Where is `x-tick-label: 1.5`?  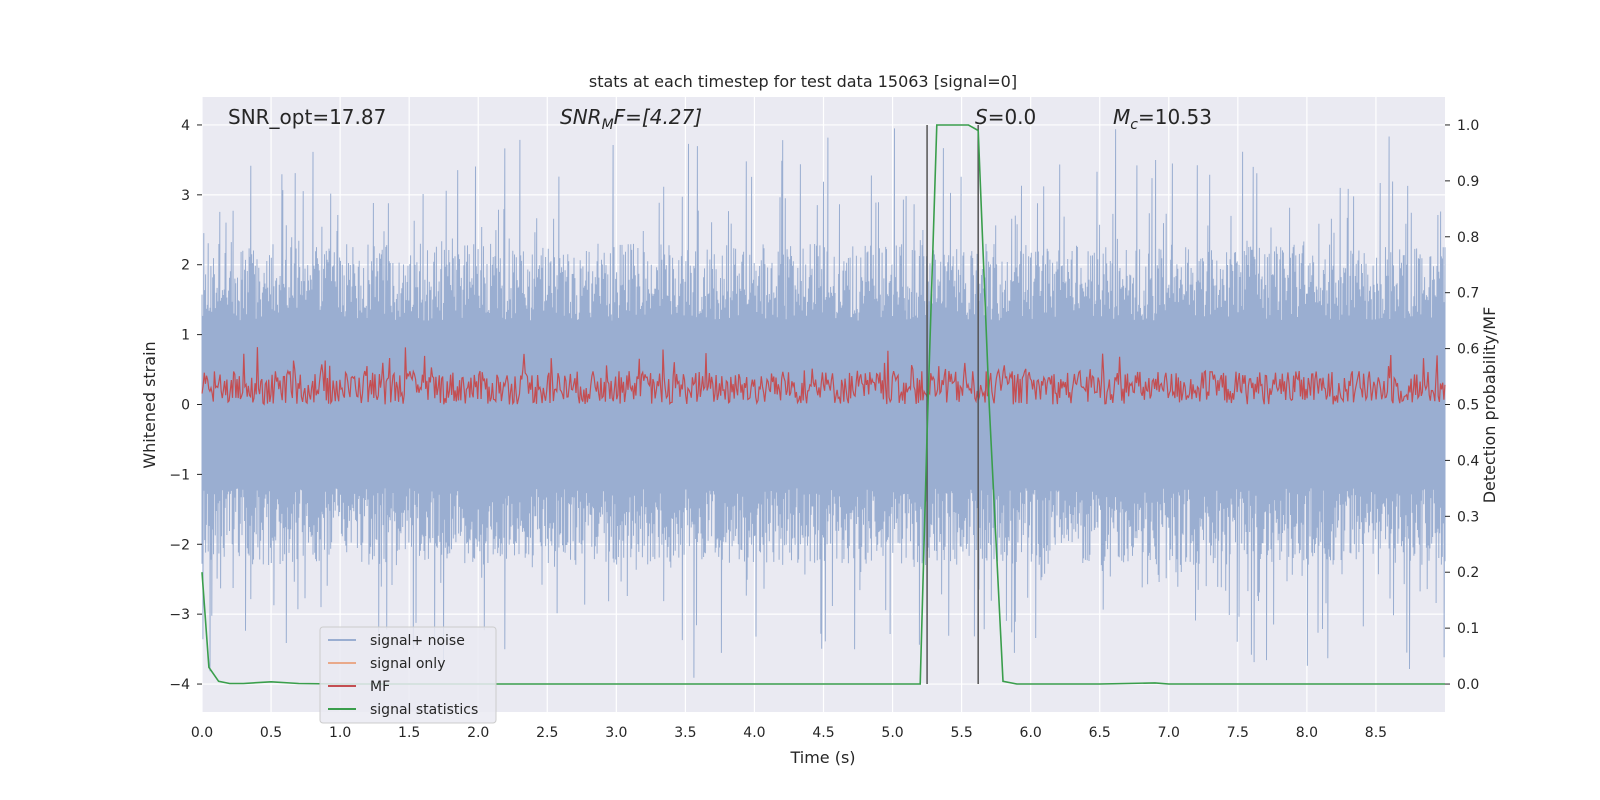
x-tick-label: 1.5 is located at coordinates (409, 733).